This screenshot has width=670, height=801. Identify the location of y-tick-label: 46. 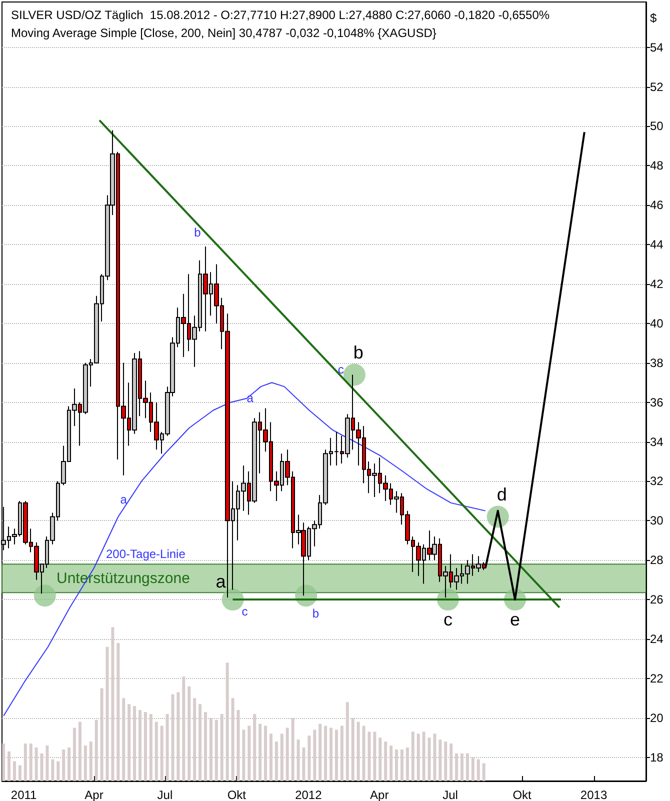
(657, 205).